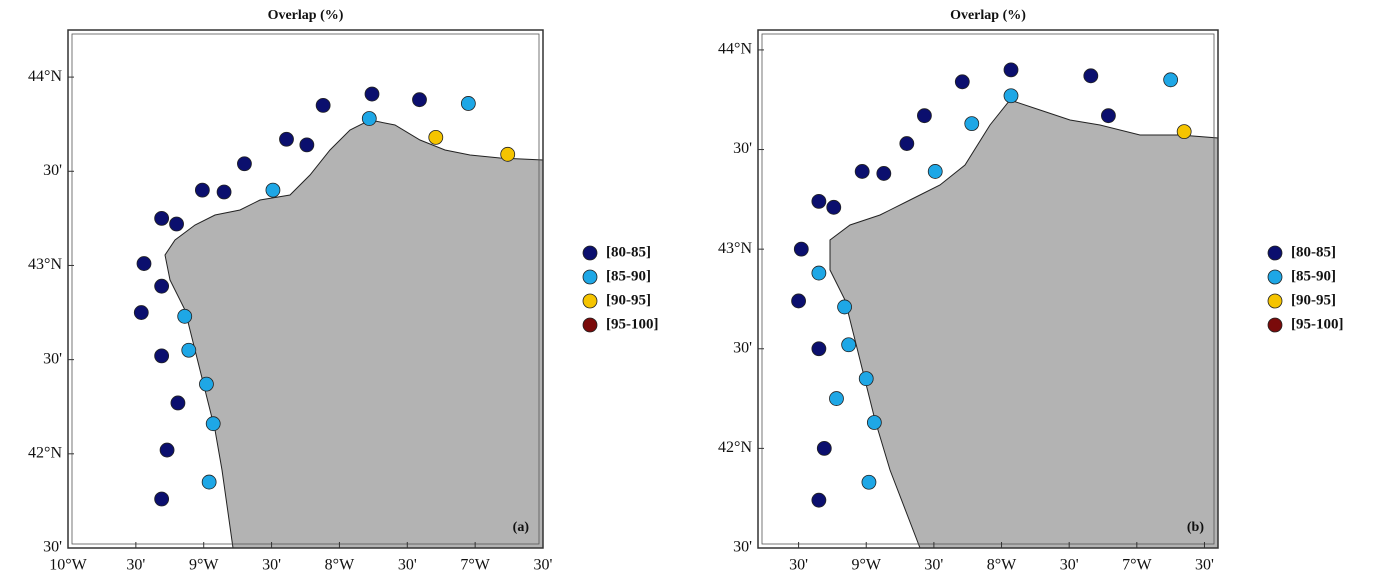  Describe the element at coordinates (521, 527) in the screenshot. I see `panel-label: (a)` at that location.